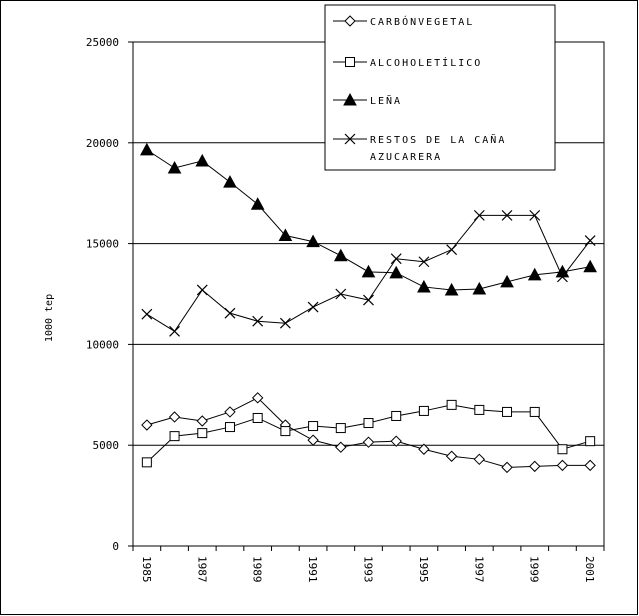 Image resolution: width=639 pixels, height=616 pixels. What do you see at coordinates (438, 139) in the screenshot?
I see `legend-label: RESTOS DE LA CAÑA` at bounding box center [438, 139].